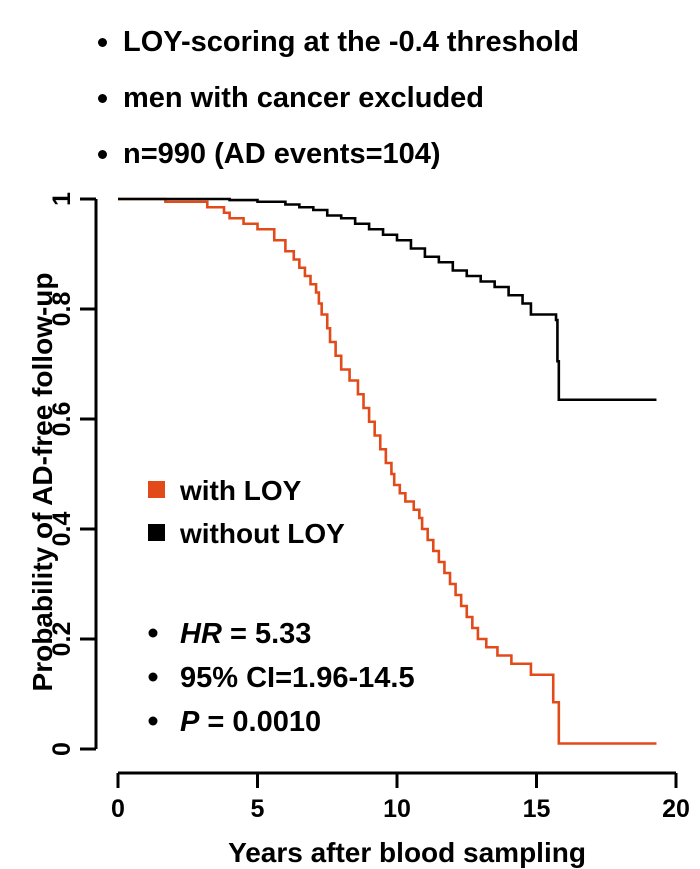 Image resolution: width=700 pixels, height=869 pixels. Describe the element at coordinates (245, 634) in the screenshot. I see `stat-hr: HR = 5.33` at that location.